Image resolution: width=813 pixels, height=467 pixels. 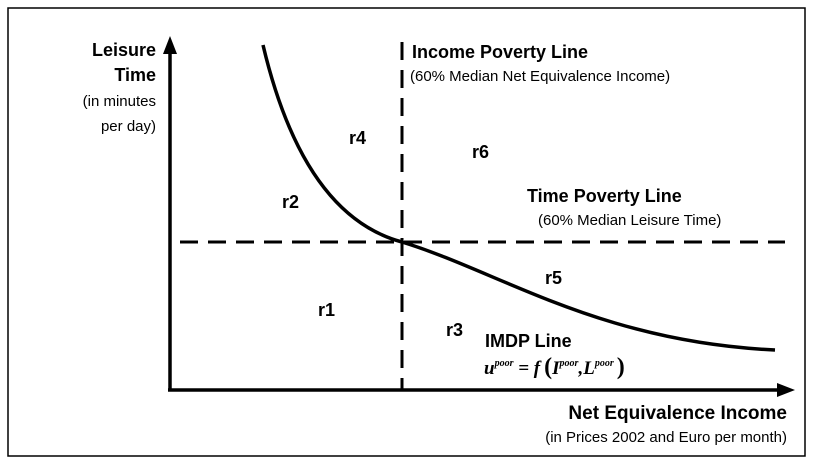 What do you see at coordinates (527, 368) in the screenshot?
I see `formula-part: = f` at bounding box center [527, 368].